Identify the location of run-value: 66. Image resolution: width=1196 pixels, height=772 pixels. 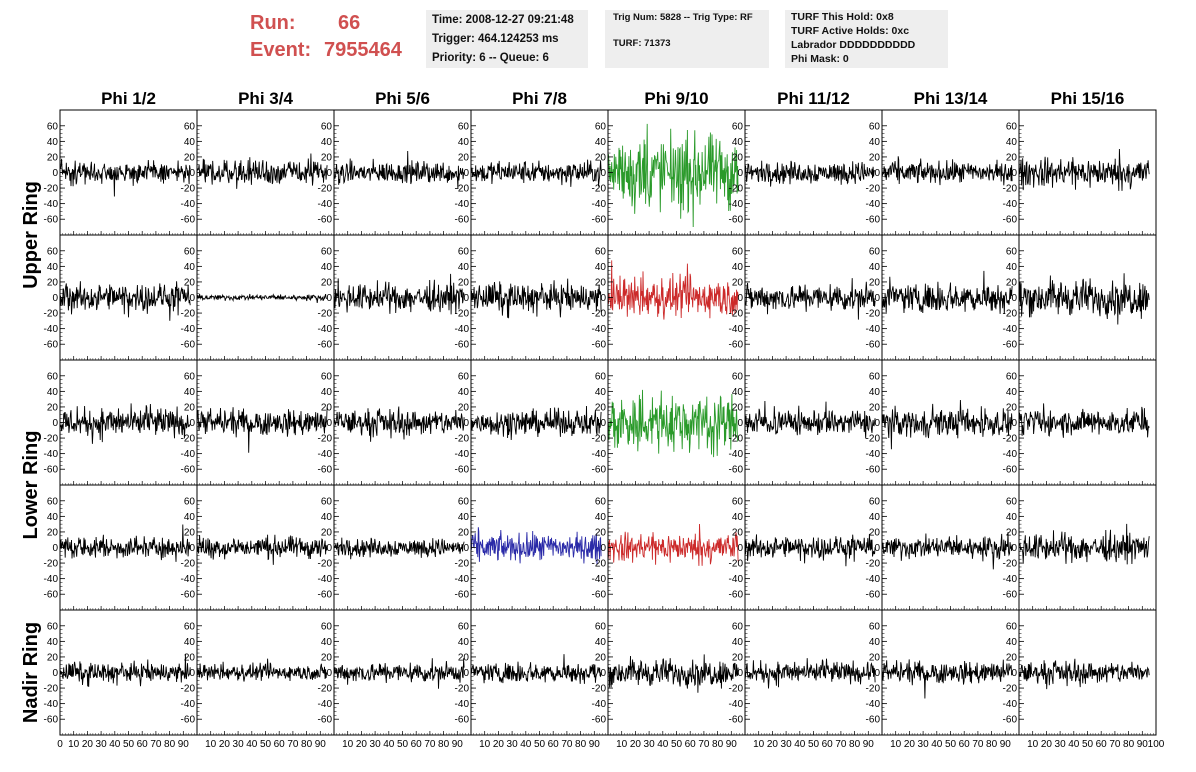
(349, 23).